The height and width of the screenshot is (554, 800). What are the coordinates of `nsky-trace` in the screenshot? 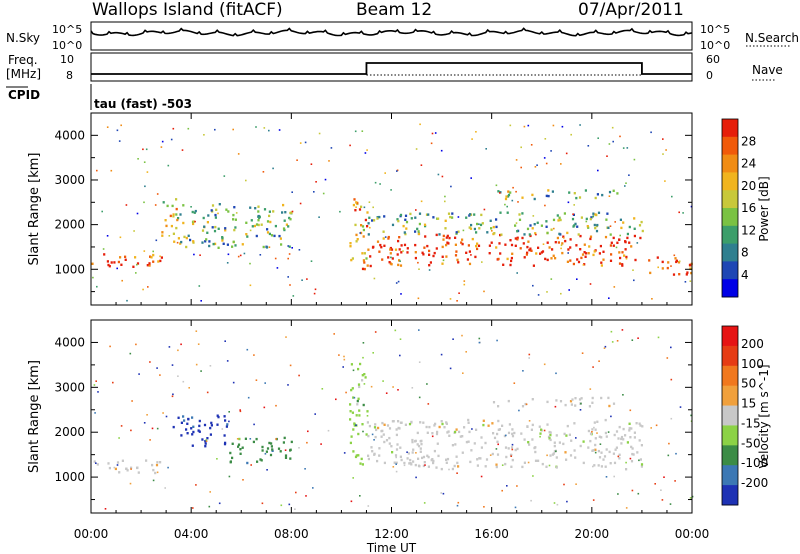 It's located at (391, 32).